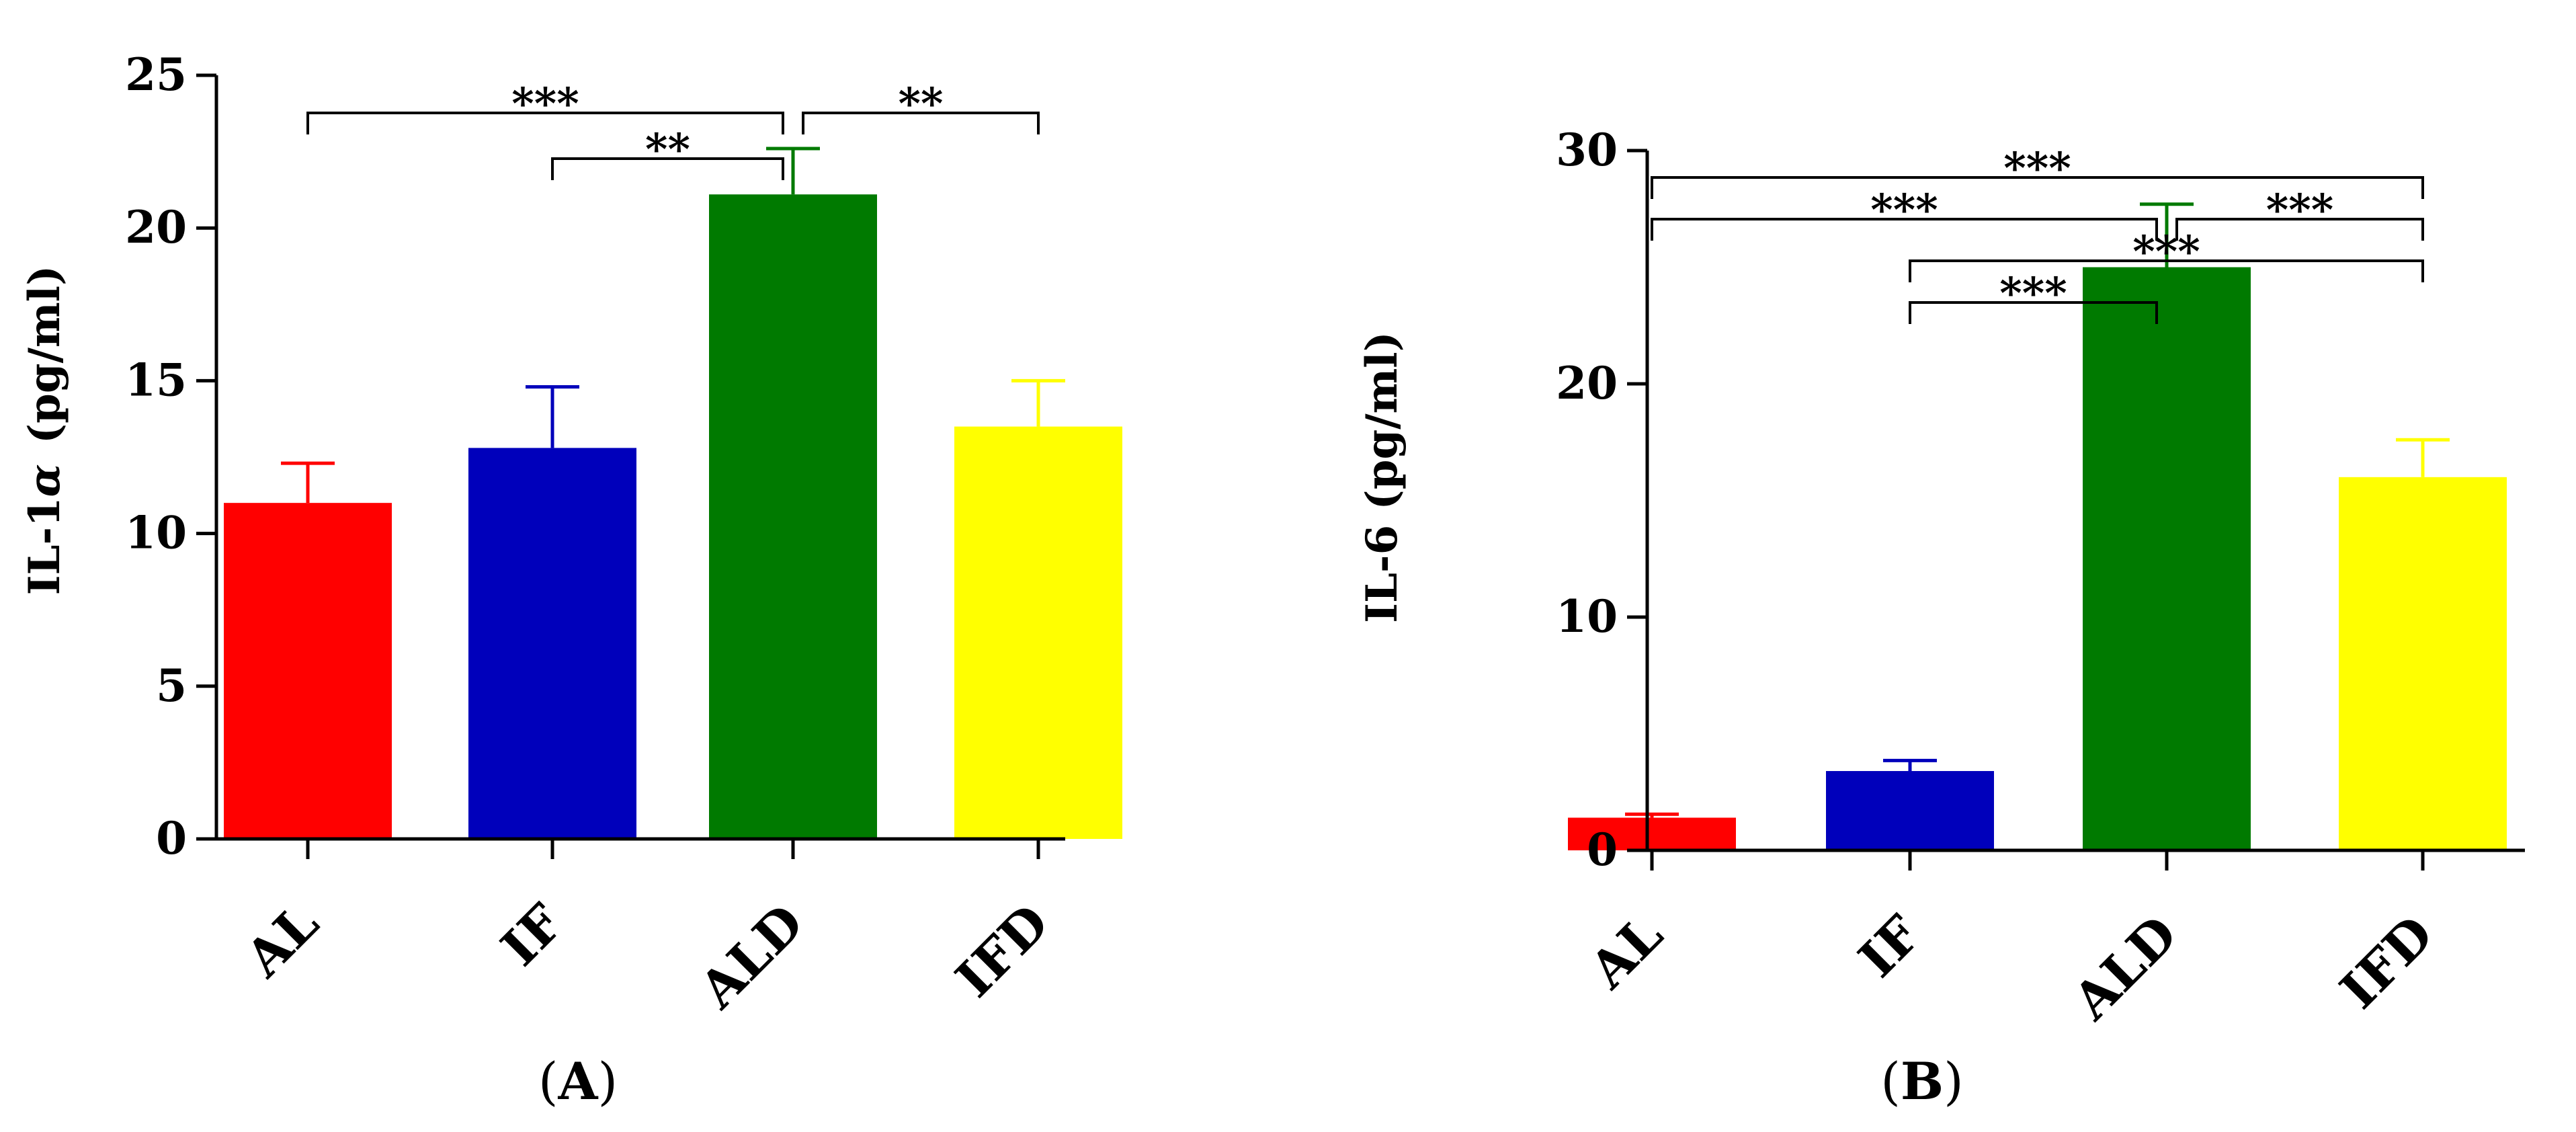 The height and width of the screenshot is (1132, 2576). I want to click on significance-label-b-1: ***, so click(1904, 210).